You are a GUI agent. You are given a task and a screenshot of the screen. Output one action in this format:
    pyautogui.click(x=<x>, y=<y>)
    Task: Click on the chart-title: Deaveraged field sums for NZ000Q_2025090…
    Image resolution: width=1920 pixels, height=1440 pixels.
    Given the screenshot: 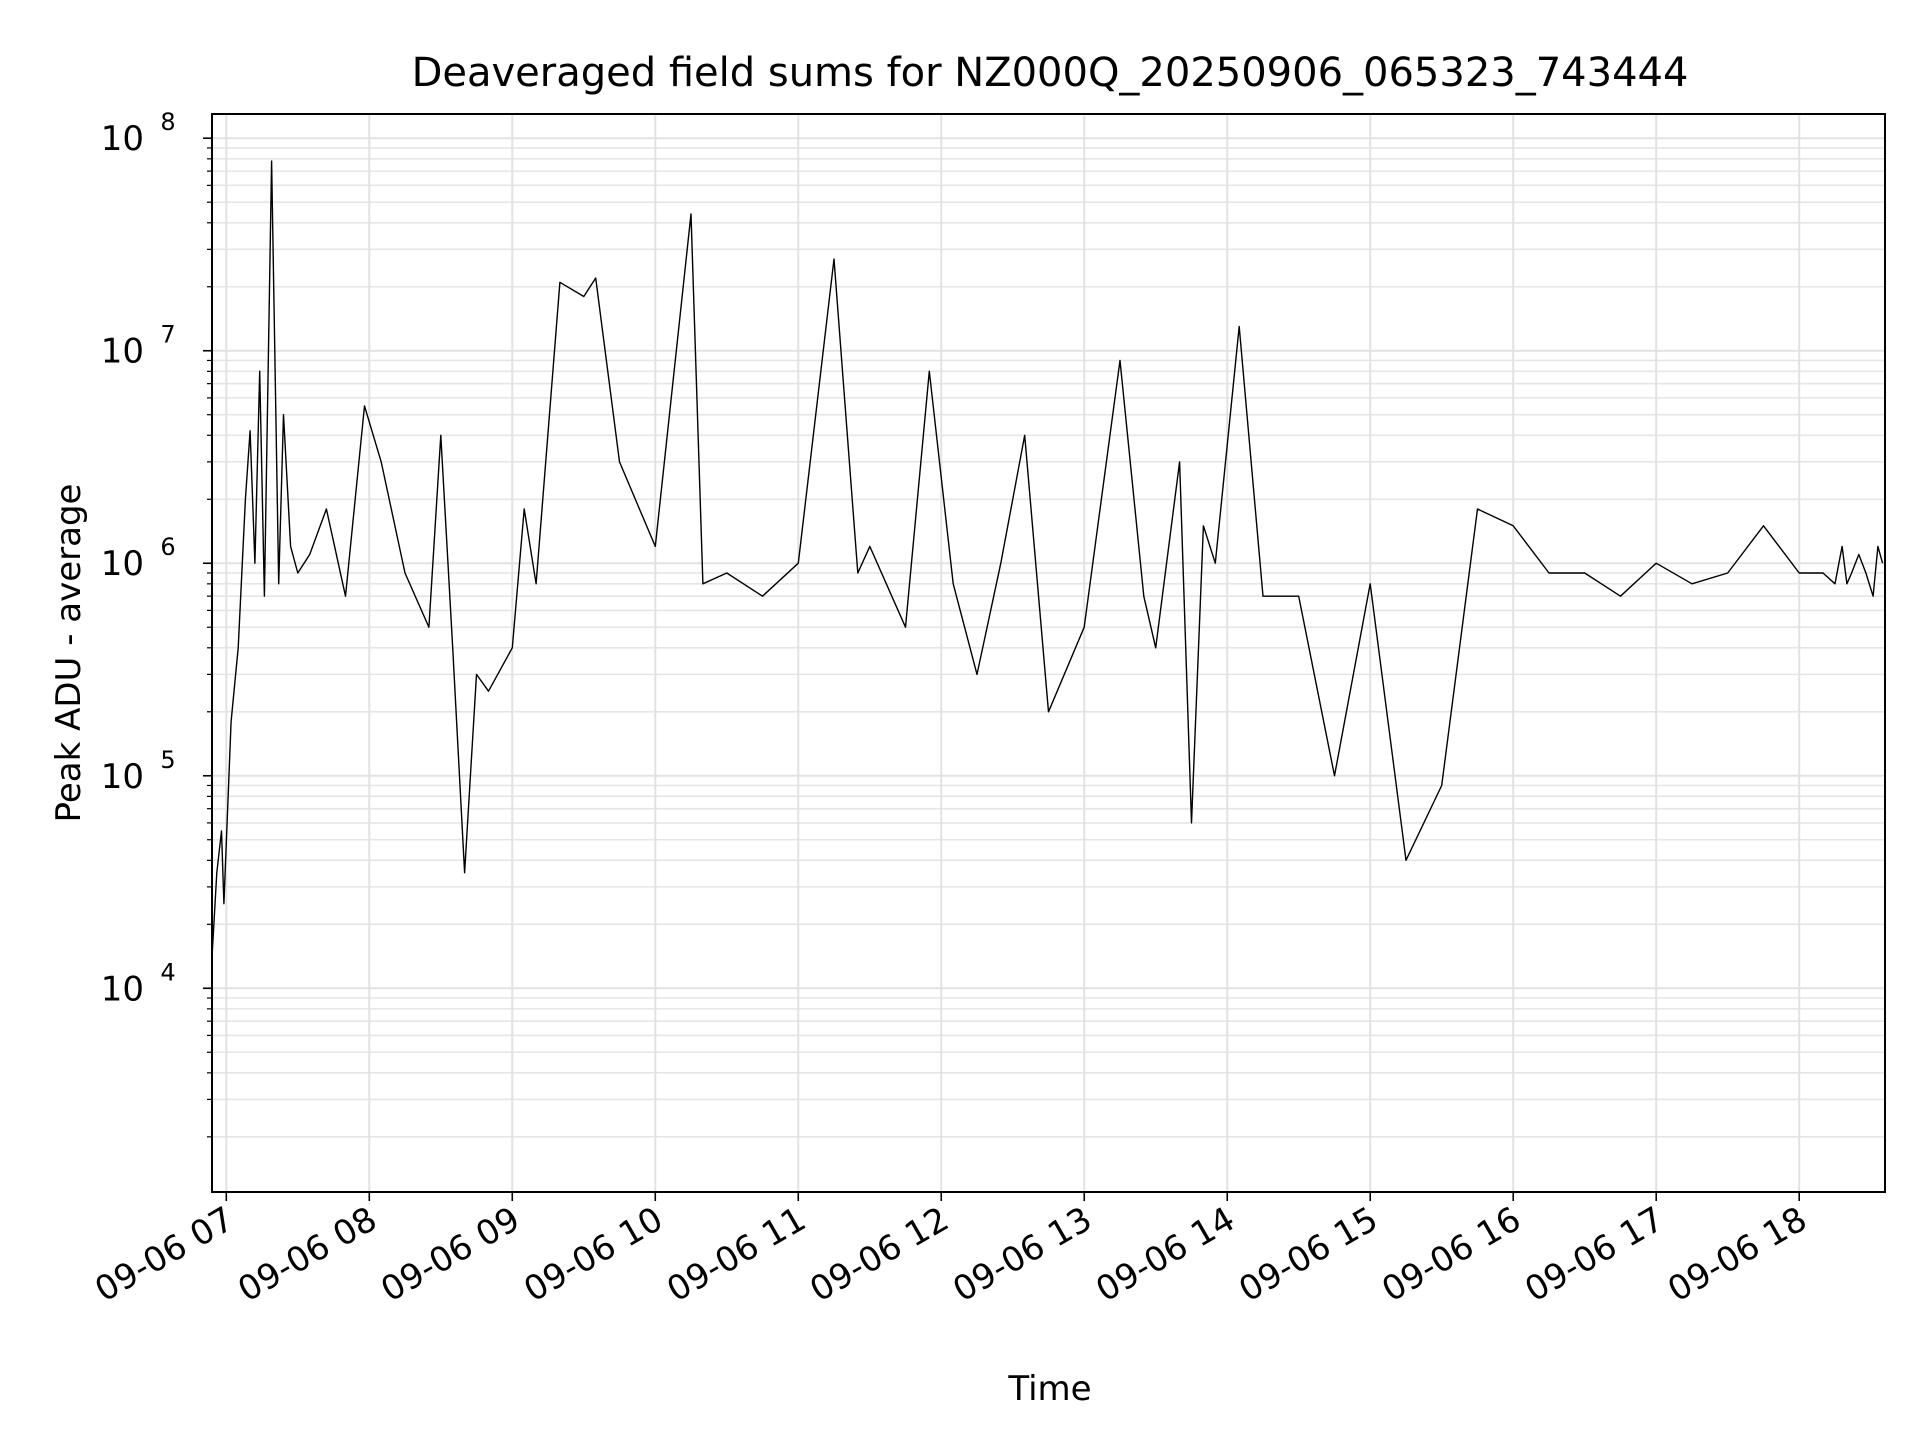 What is the action you would take?
    pyautogui.click(x=1050, y=73)
    